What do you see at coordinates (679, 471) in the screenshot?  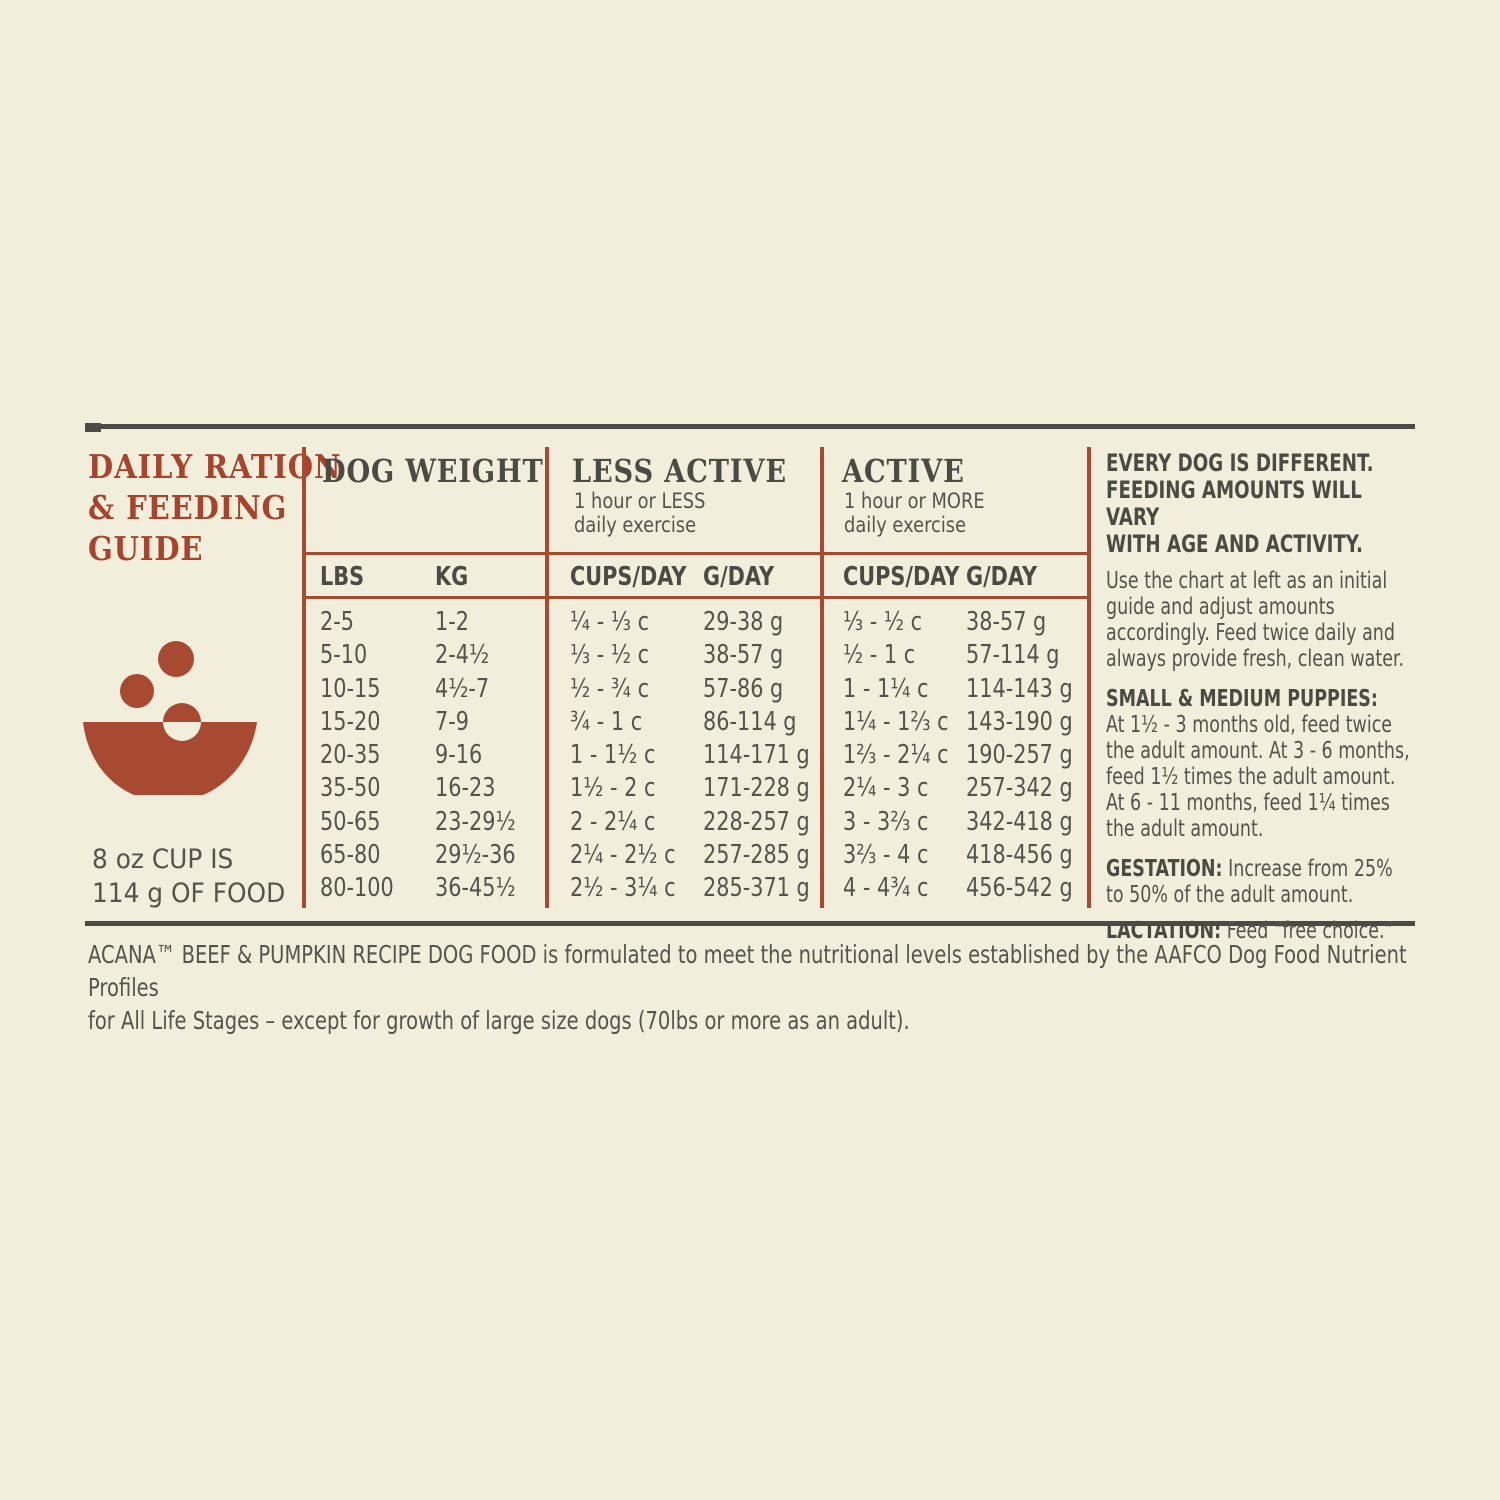 I see `header-less-active: LESS ACTIVE` at bounding box center [679, 471].